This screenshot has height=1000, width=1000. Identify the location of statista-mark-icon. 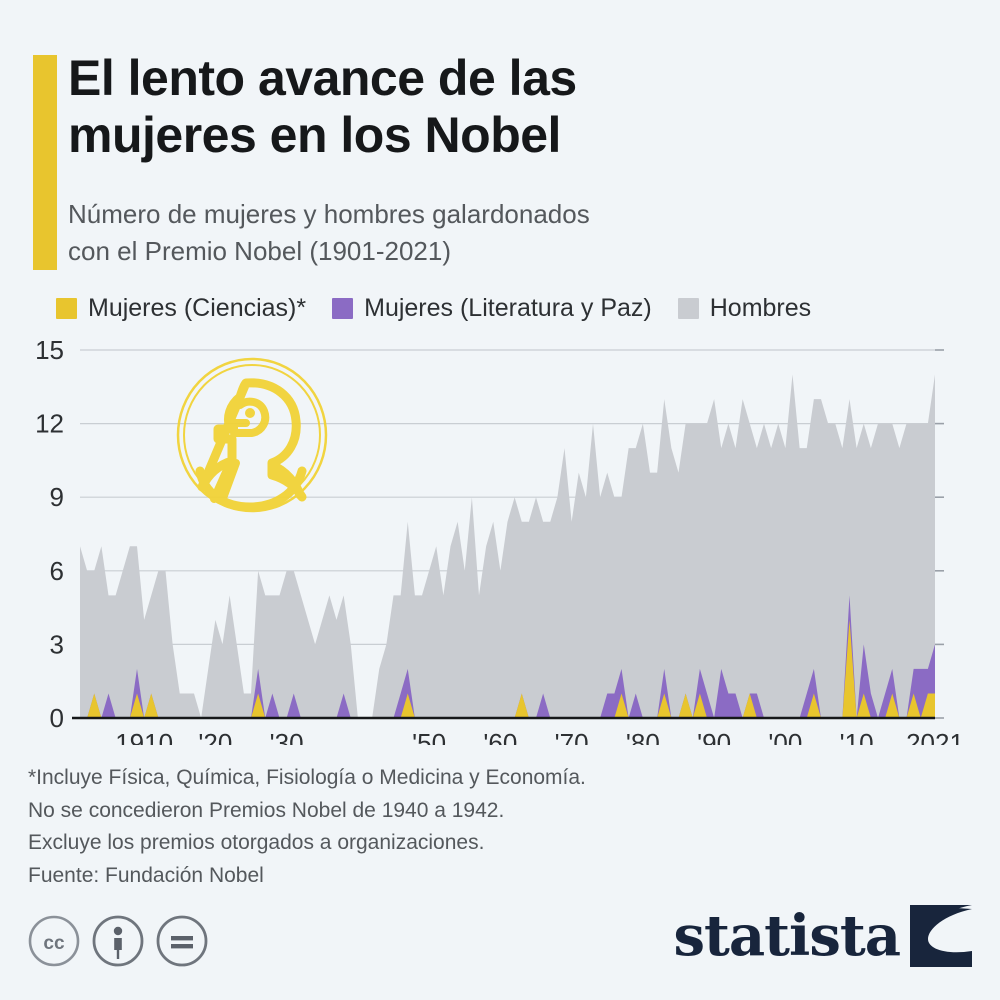
(941, 936).